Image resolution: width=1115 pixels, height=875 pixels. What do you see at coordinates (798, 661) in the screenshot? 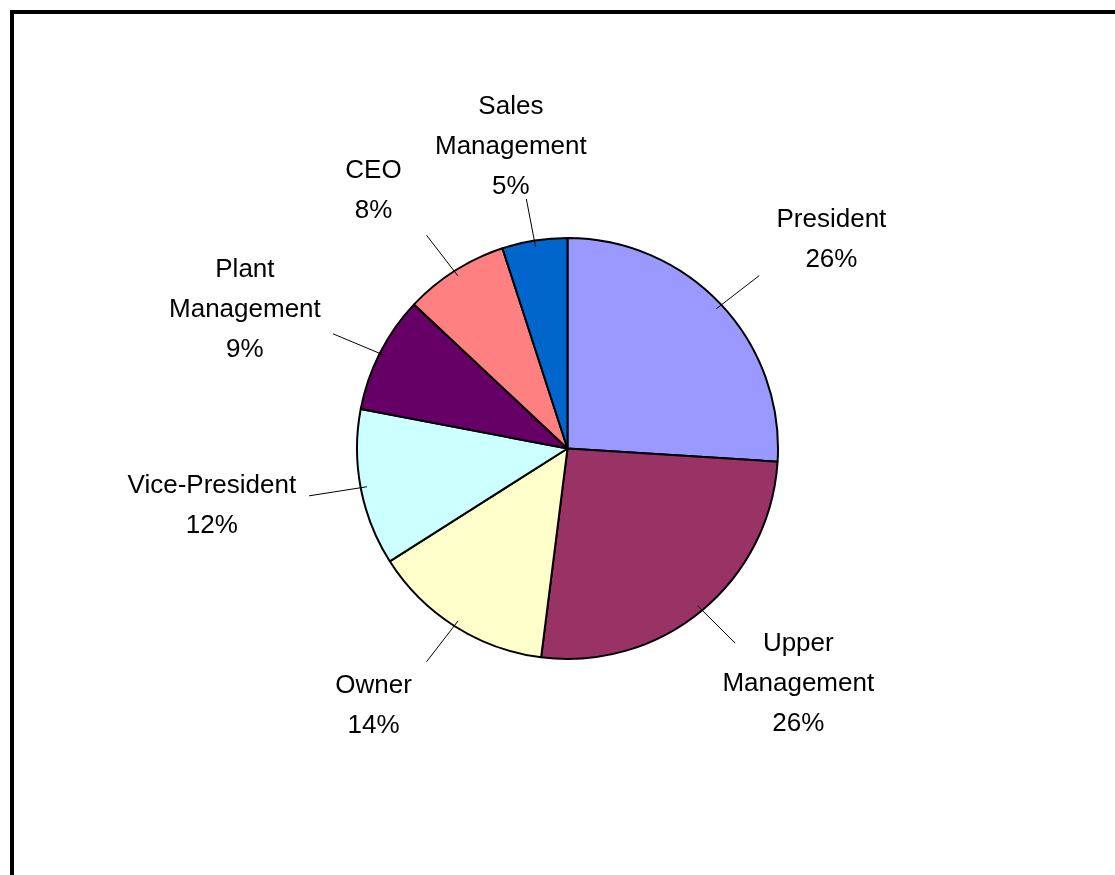
I see `slice-label: Upper Management` at bounding box center [798, 661].